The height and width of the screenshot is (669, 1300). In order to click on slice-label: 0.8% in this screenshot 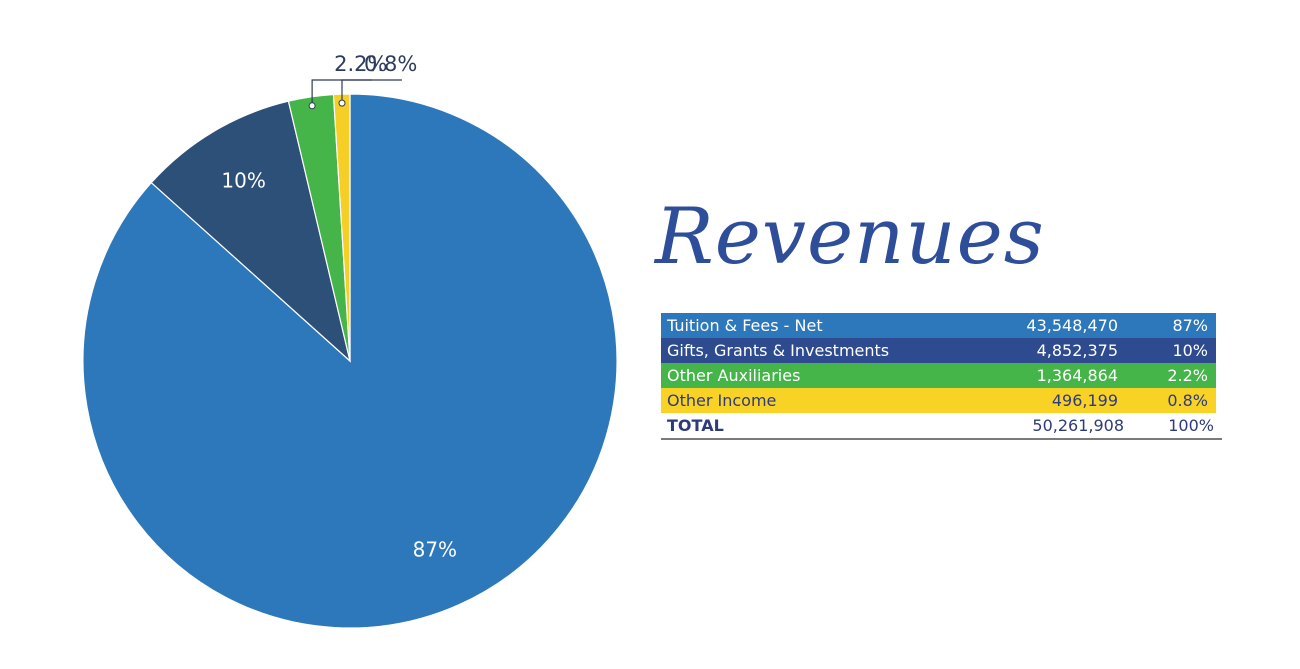, I will do `click(390, 64)`.